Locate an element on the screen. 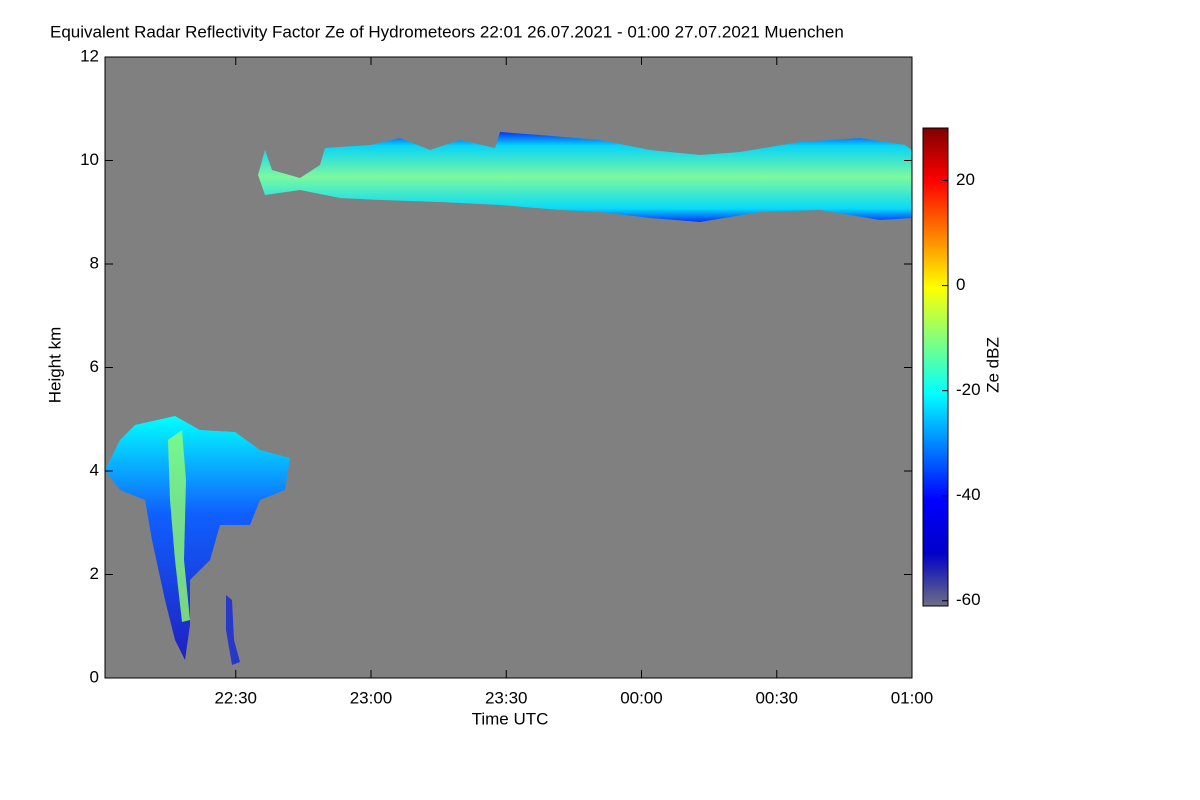 This screenshot has height=800, width=1200. y-tick-label: 6 is located at coordinates (94, 366).